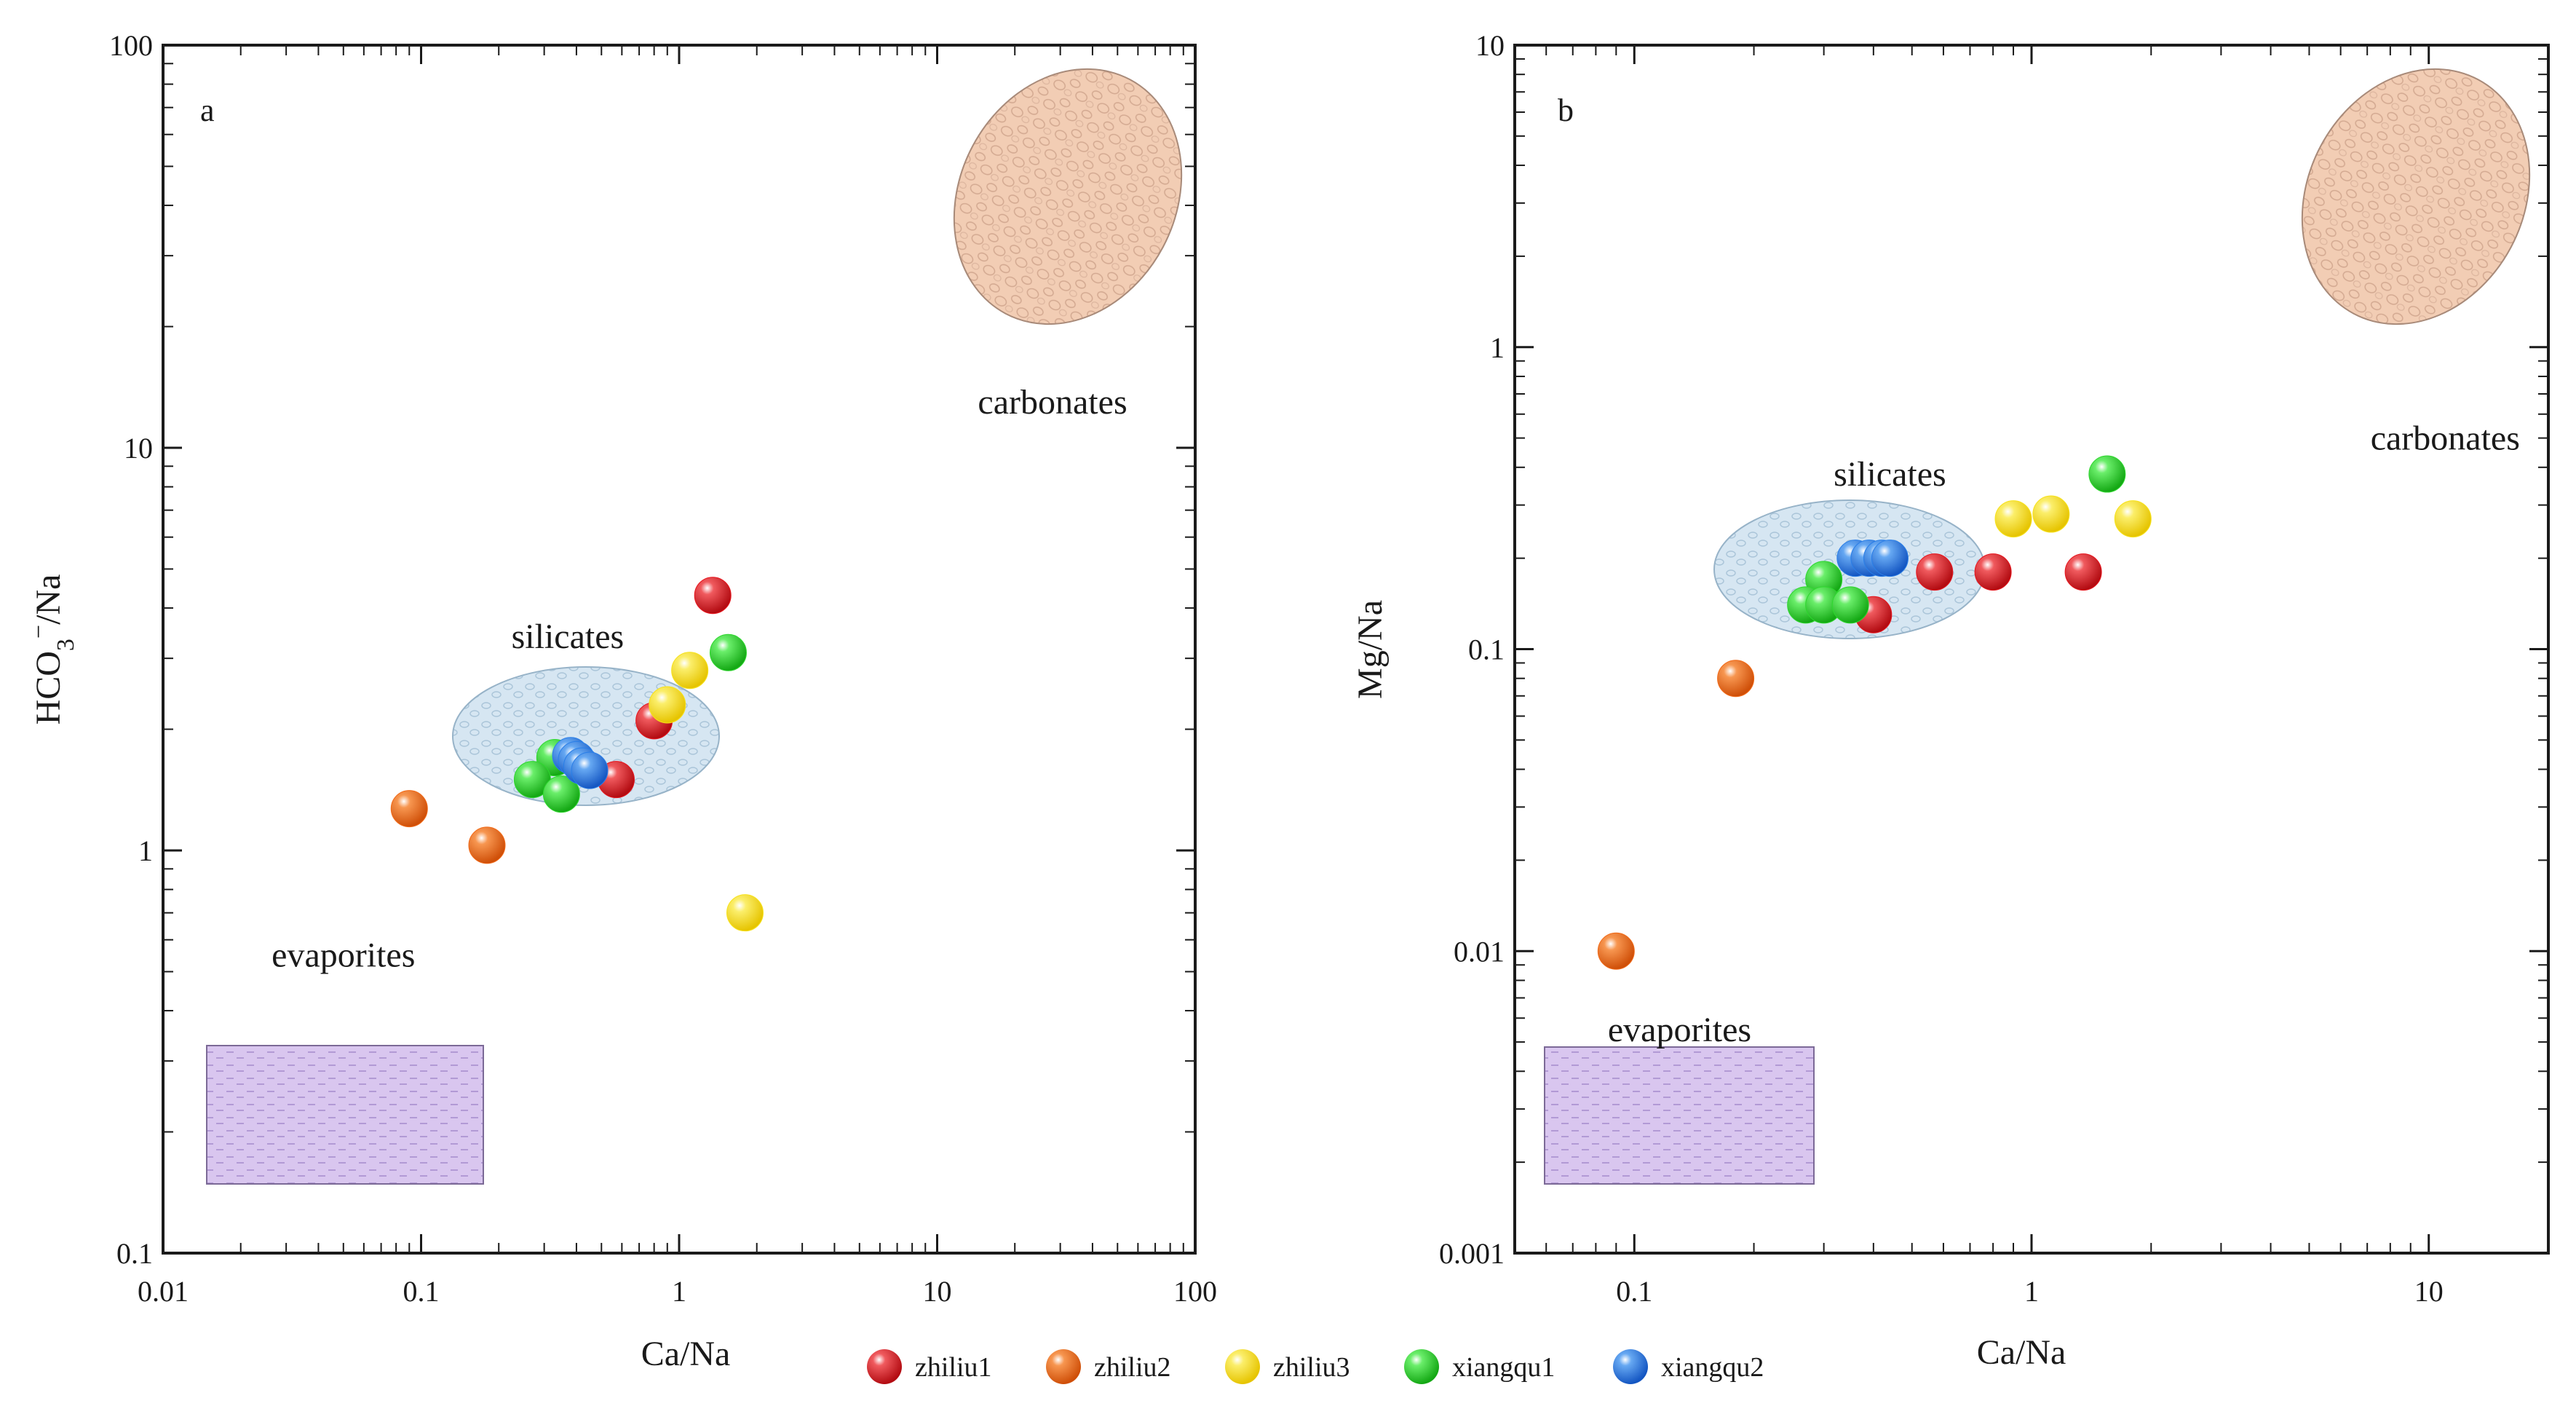 The height and width of the screenshot is (1406, 2576). I want to click on legend: zhiliu1 zhiliu2 zhiliu3 xiangqu1 xiangqu2, so click(1315, 1366).